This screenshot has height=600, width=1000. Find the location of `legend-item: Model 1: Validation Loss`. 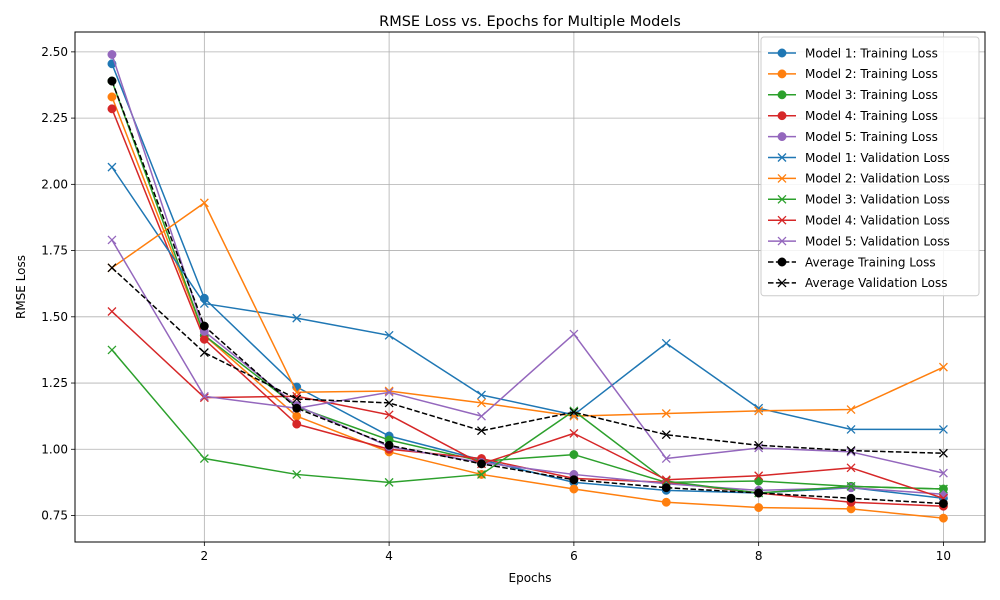

legend-item: Model 1: Validation Loss is located at coordinates (859, 158).